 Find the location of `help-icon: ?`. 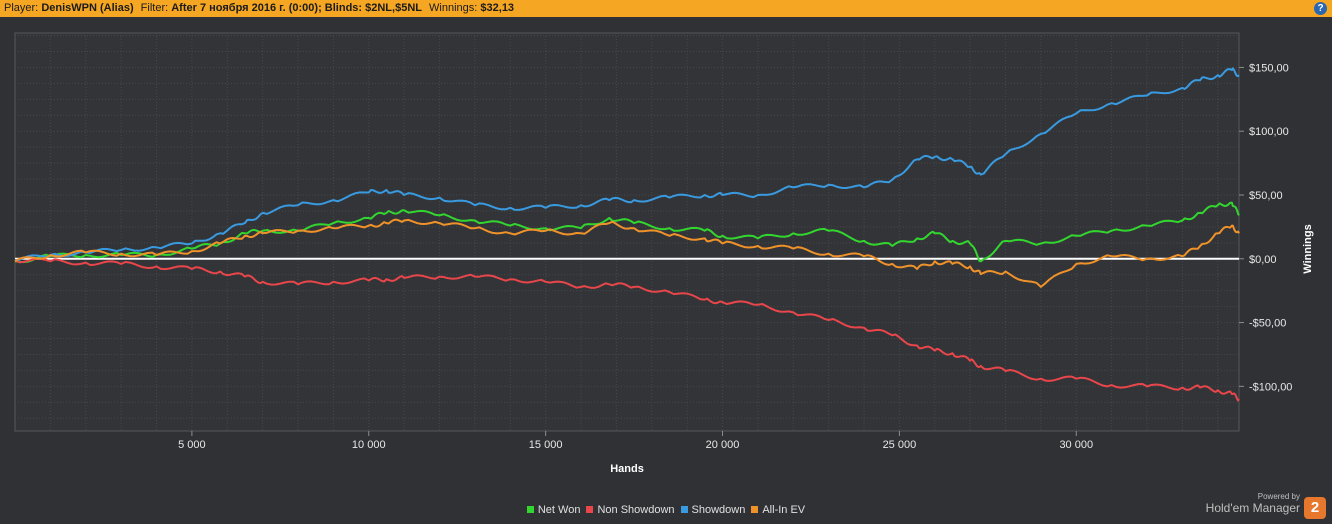

help-icon: ? is located at coordinates (1320, 8).